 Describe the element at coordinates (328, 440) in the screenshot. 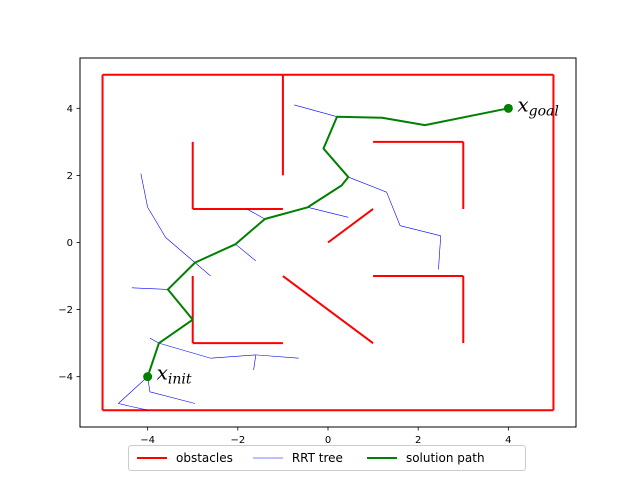

I see `x-tick-label: 0` at that location.